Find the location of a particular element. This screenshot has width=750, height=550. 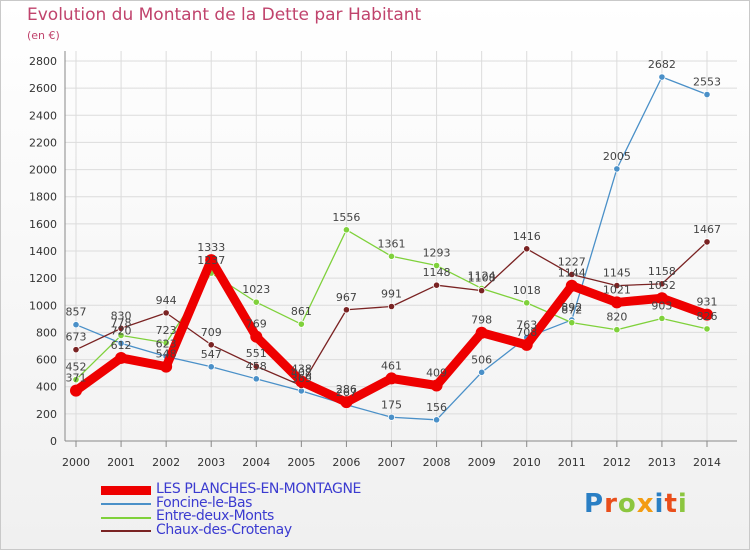

x-tick-label: 2006 is located at coordinates (346, 462).